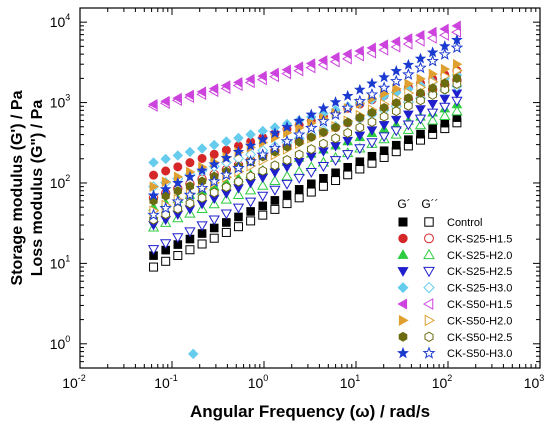 Image resolution: width=550 pixels, height=434 pixels. Describe the element at coordinates (403, 204) in the screenshot. I see `legend-header-storage: G´` at that location.